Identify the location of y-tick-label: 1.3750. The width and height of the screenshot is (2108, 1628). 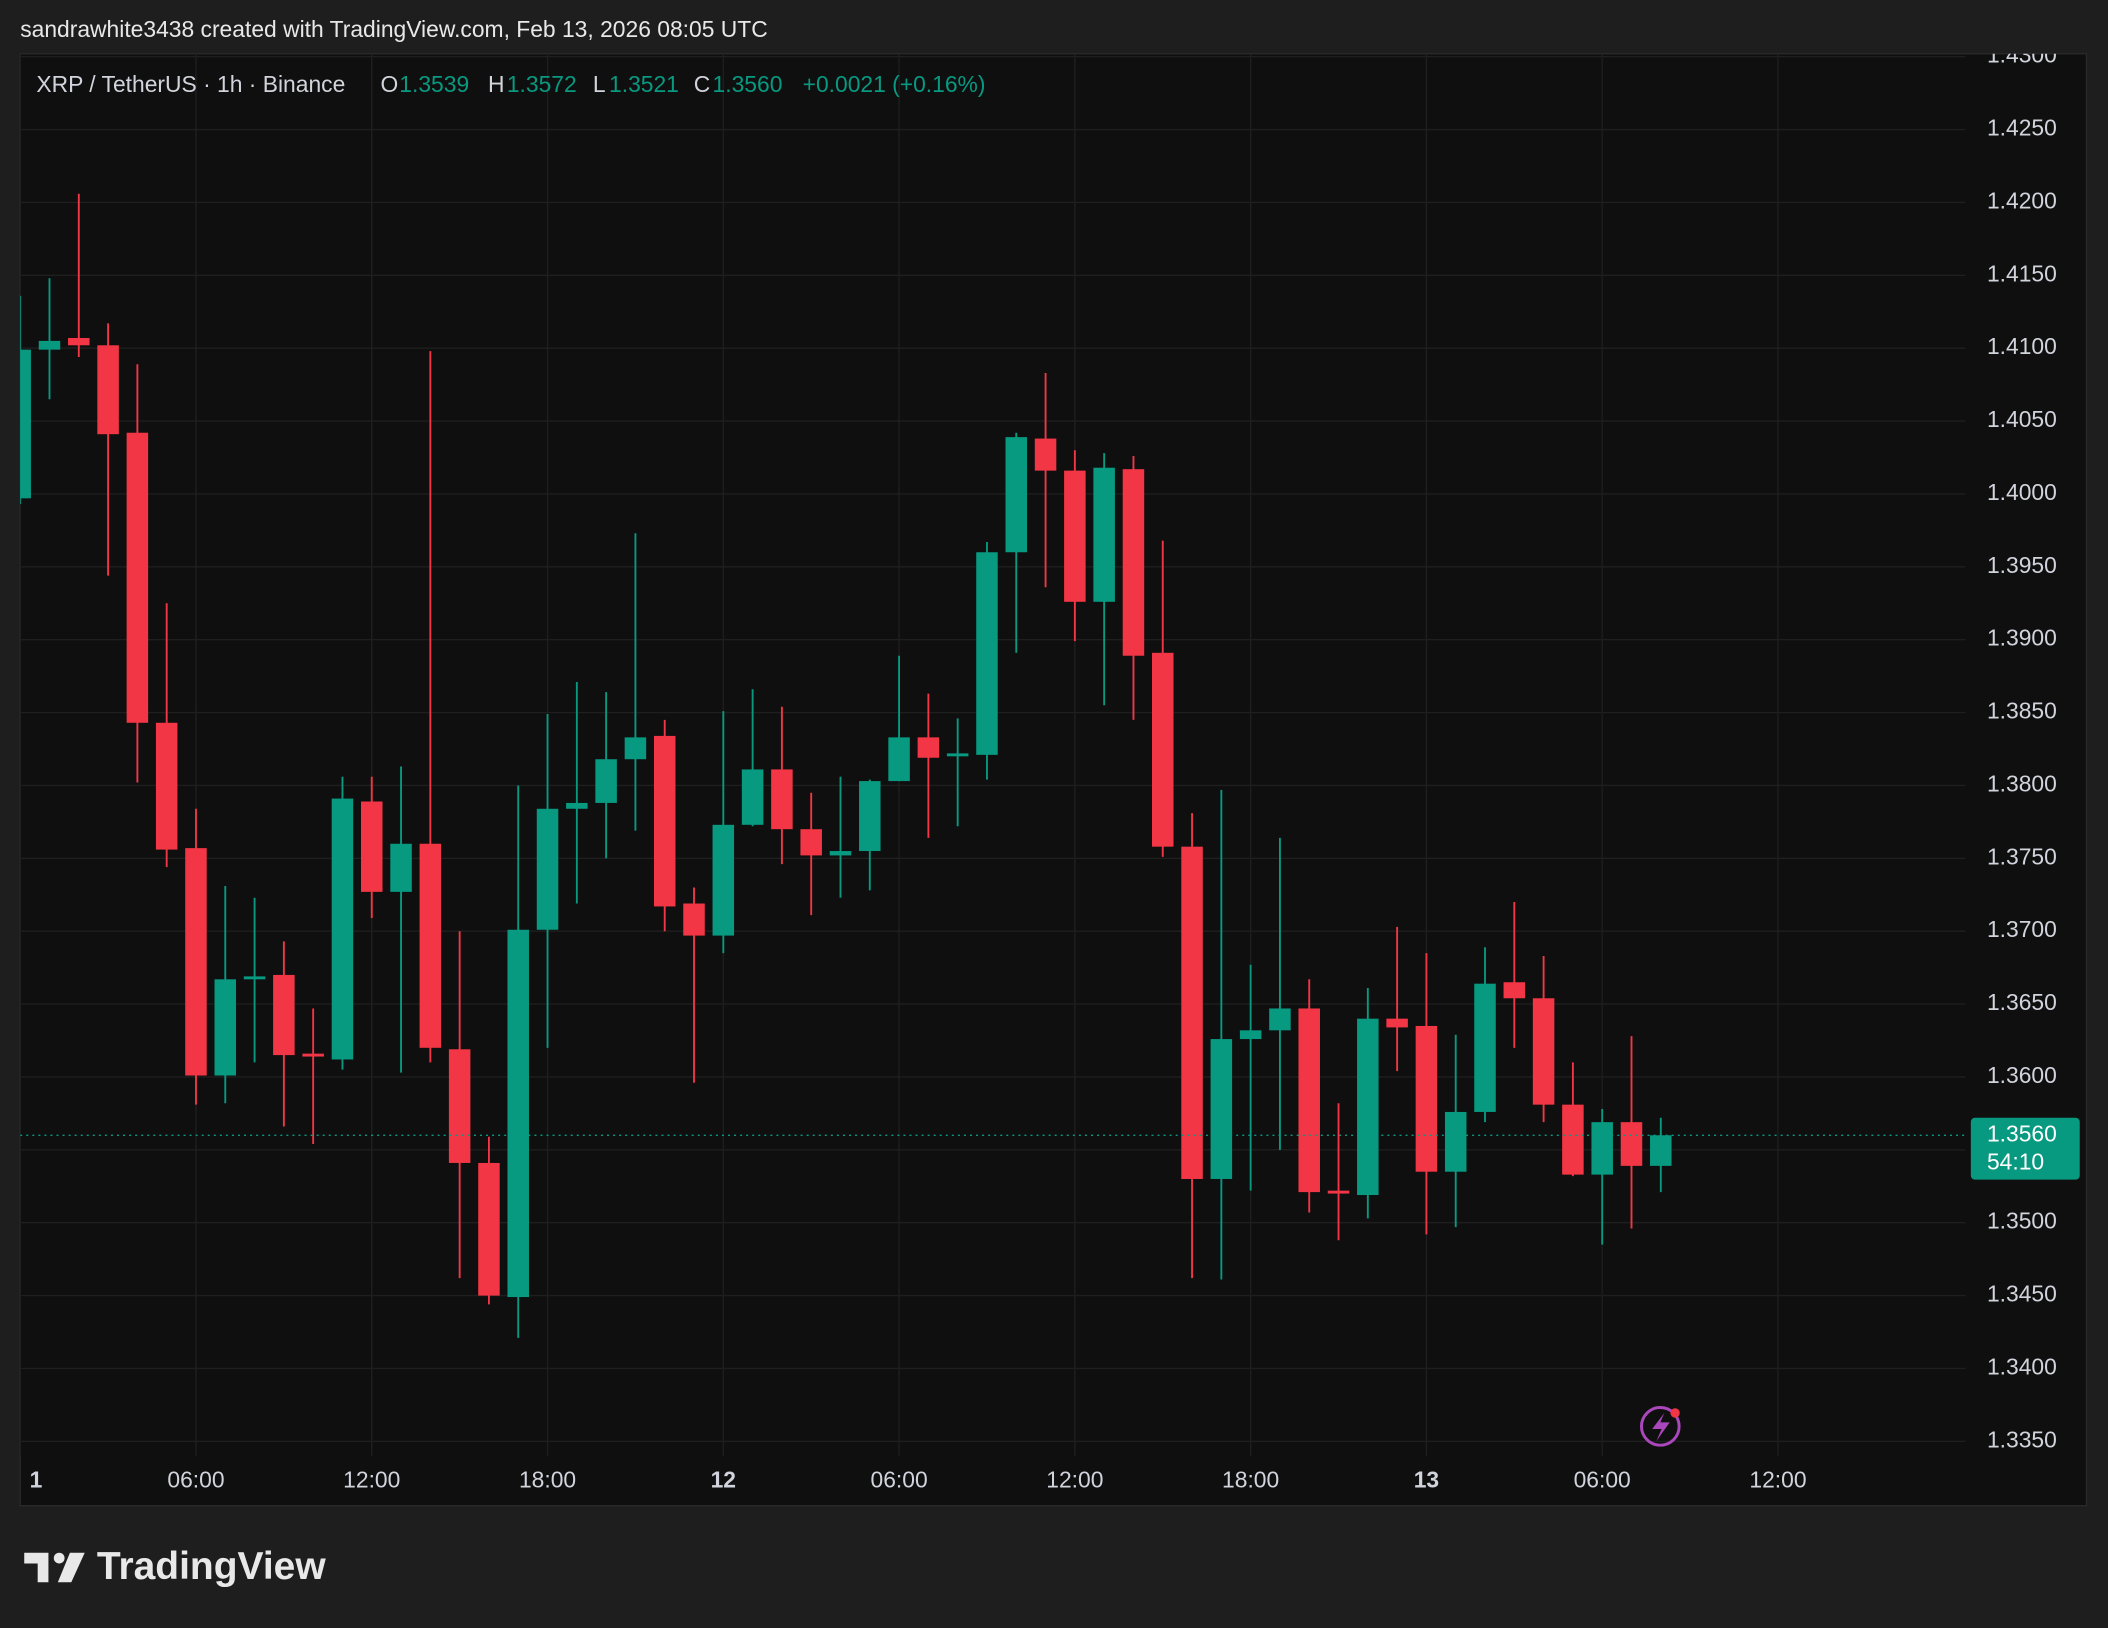
(2022, 856).